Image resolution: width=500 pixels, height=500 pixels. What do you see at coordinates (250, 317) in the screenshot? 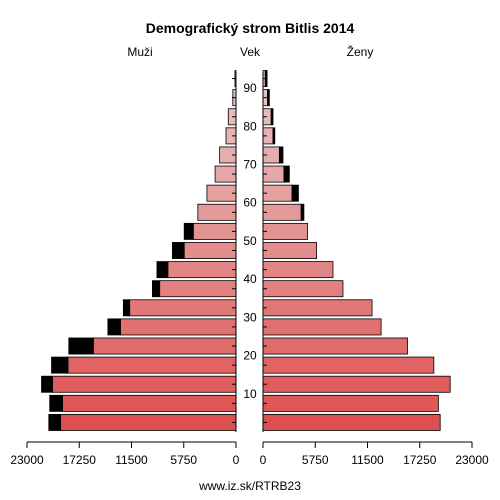
I see `age-tick-label: 30` at bounding box center [250, 317].